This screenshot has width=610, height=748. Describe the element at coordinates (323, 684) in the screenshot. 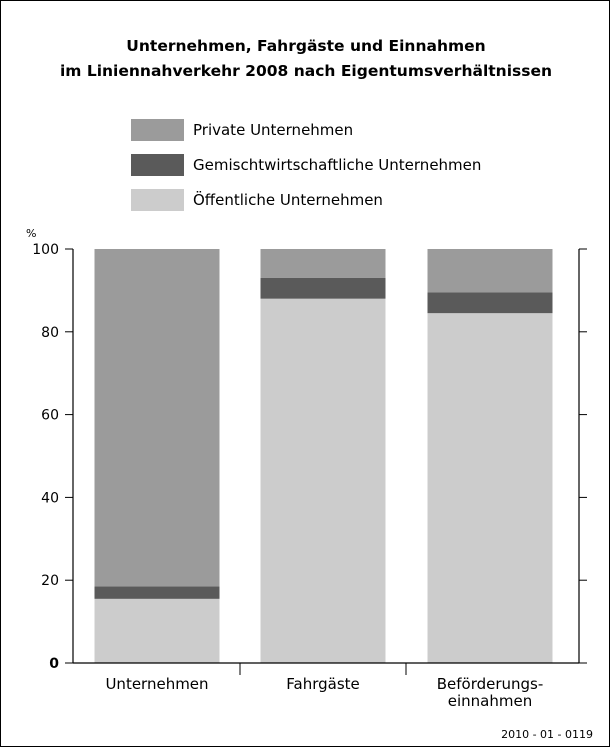

I see `x-category-label-1: Fahrgäste` at that location.